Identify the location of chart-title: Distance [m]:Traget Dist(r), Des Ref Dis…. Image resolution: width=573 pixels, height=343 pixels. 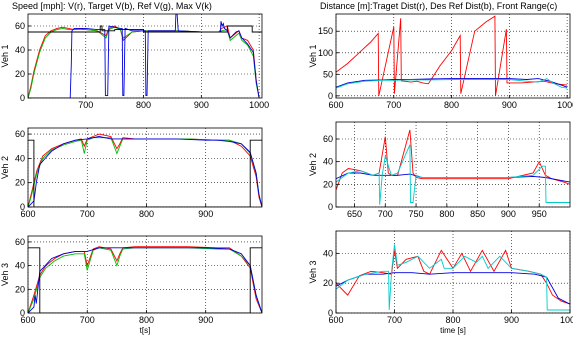
(438, 6).